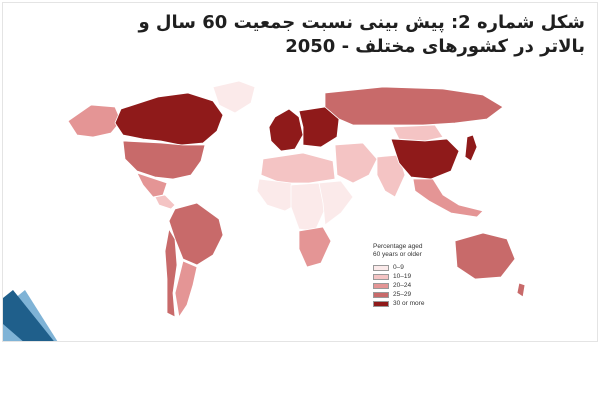 This screenshot has width=600, height=418. What do you see at coordinates (418, 133) in the screenshot?
I see `region-mongolia` at bounding box center [418, 133].